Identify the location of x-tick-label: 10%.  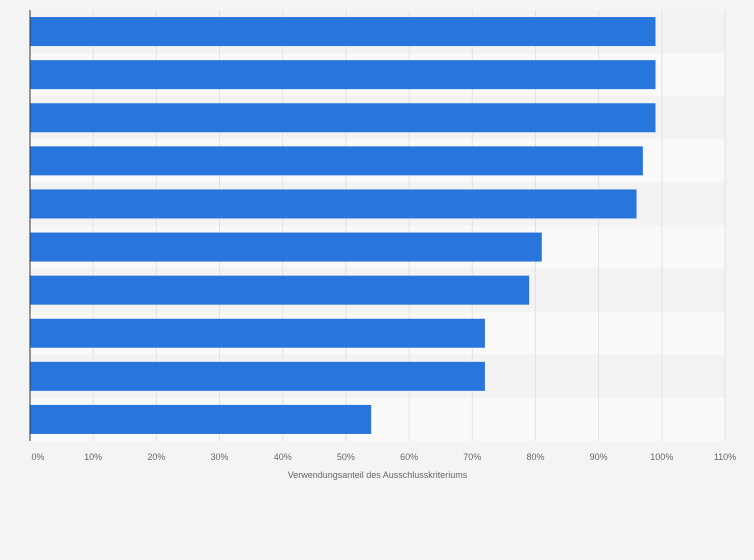
(93, 457).